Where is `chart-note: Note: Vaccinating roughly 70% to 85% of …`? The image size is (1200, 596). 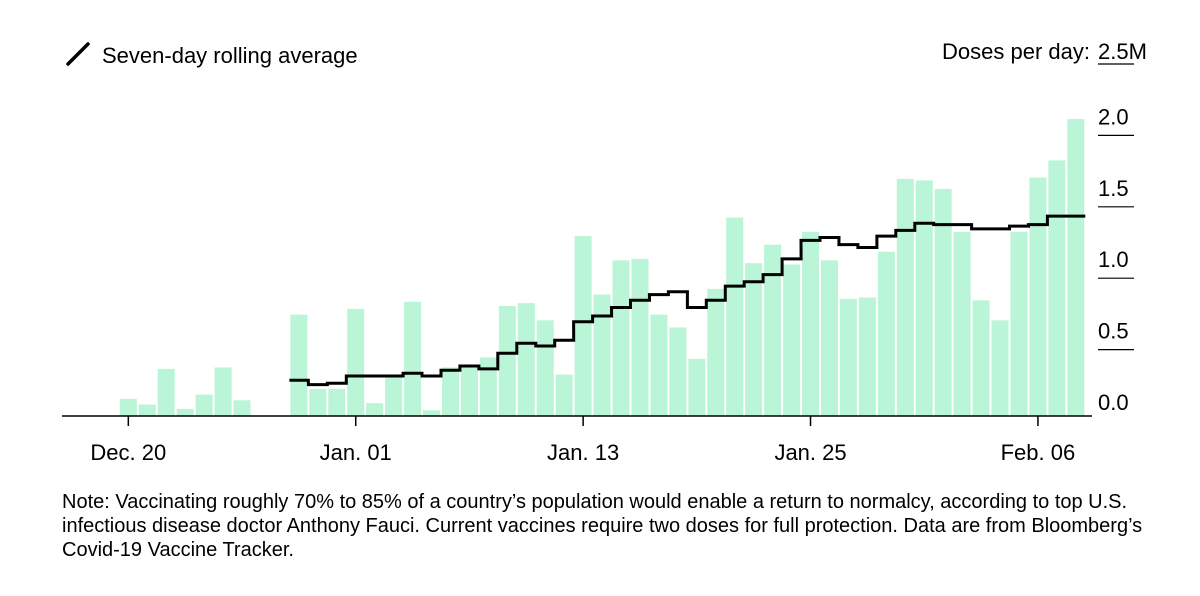 chart-note: Note: Vaccinating roughly 70% to 85% of … is located at coordinates (602, 526).